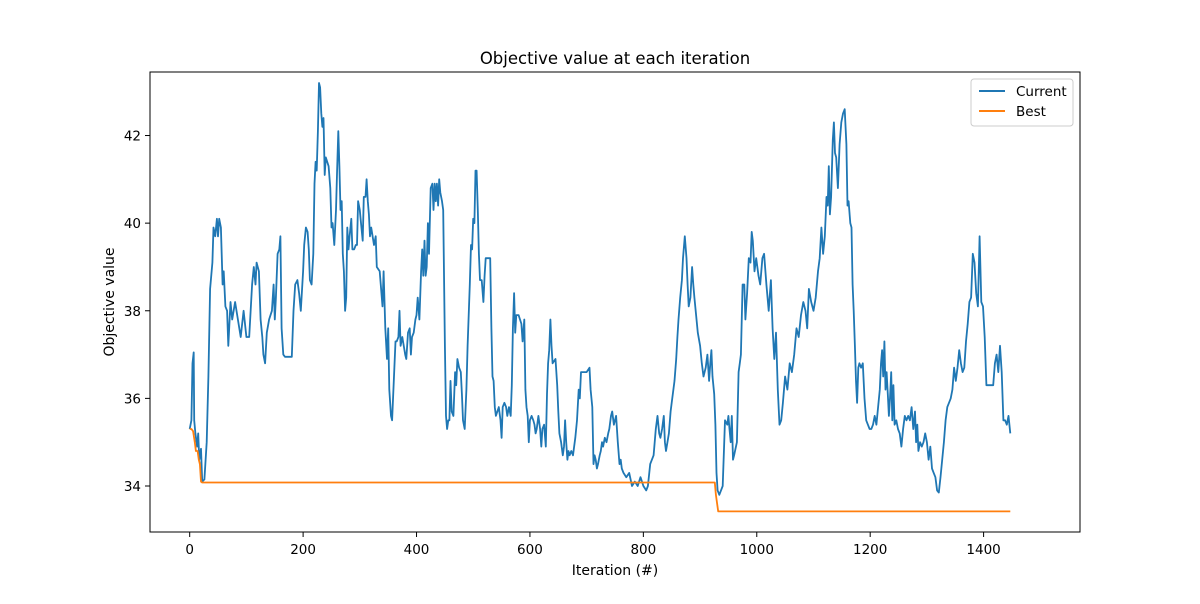 The height and width of the screenshot is (604, 1200). I want to click on chart-title: Objective value at each iteration, so click(615, 58).